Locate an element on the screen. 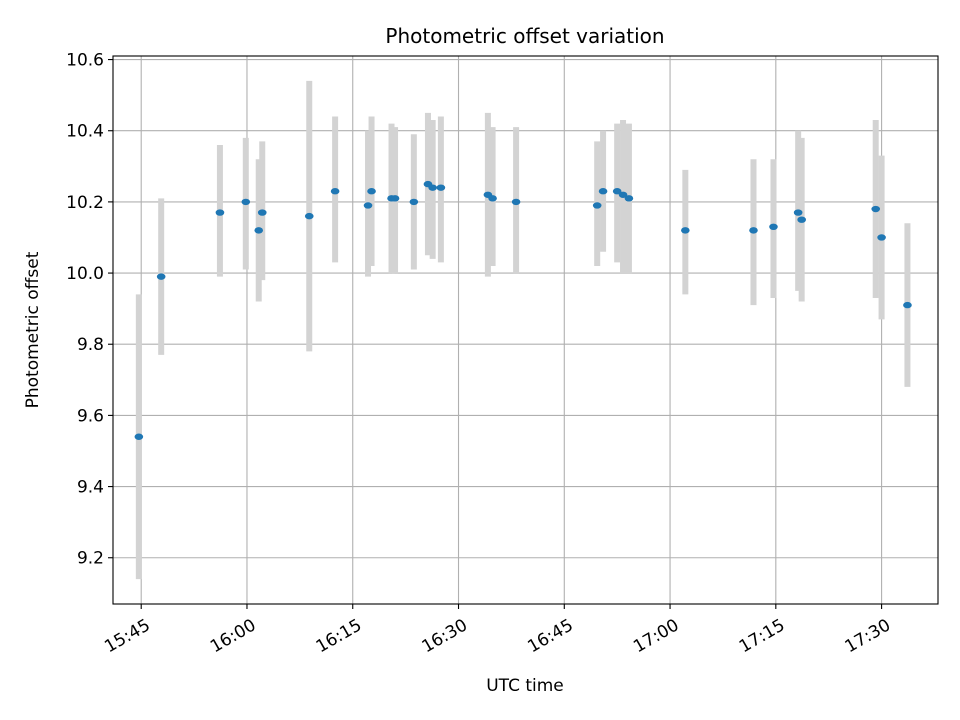 Image resolution: width=960 pixels, height=720 pixels. y-tick-label: 10.0 is located at coordinates (85, 274).